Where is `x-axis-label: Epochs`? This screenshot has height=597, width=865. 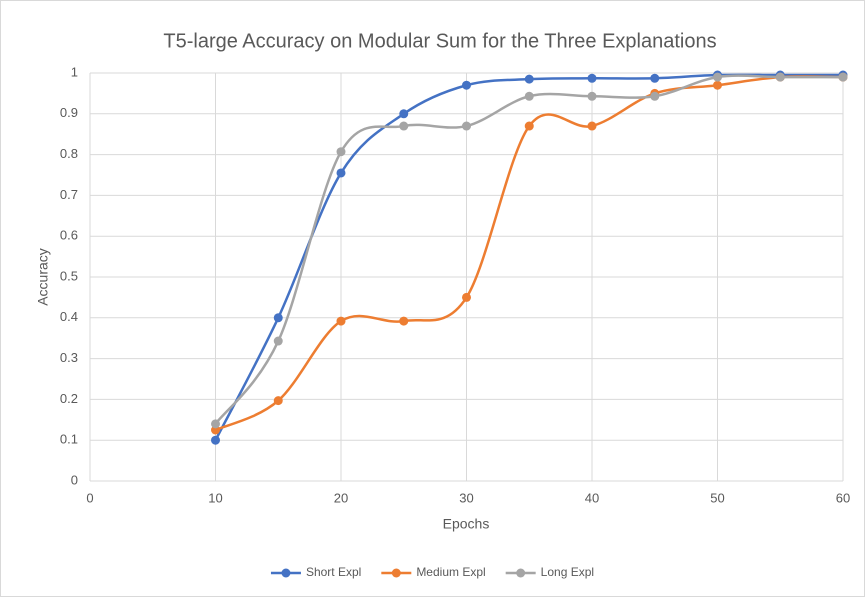 x-axis-label: Epochs is located at coordinates (466, 524).